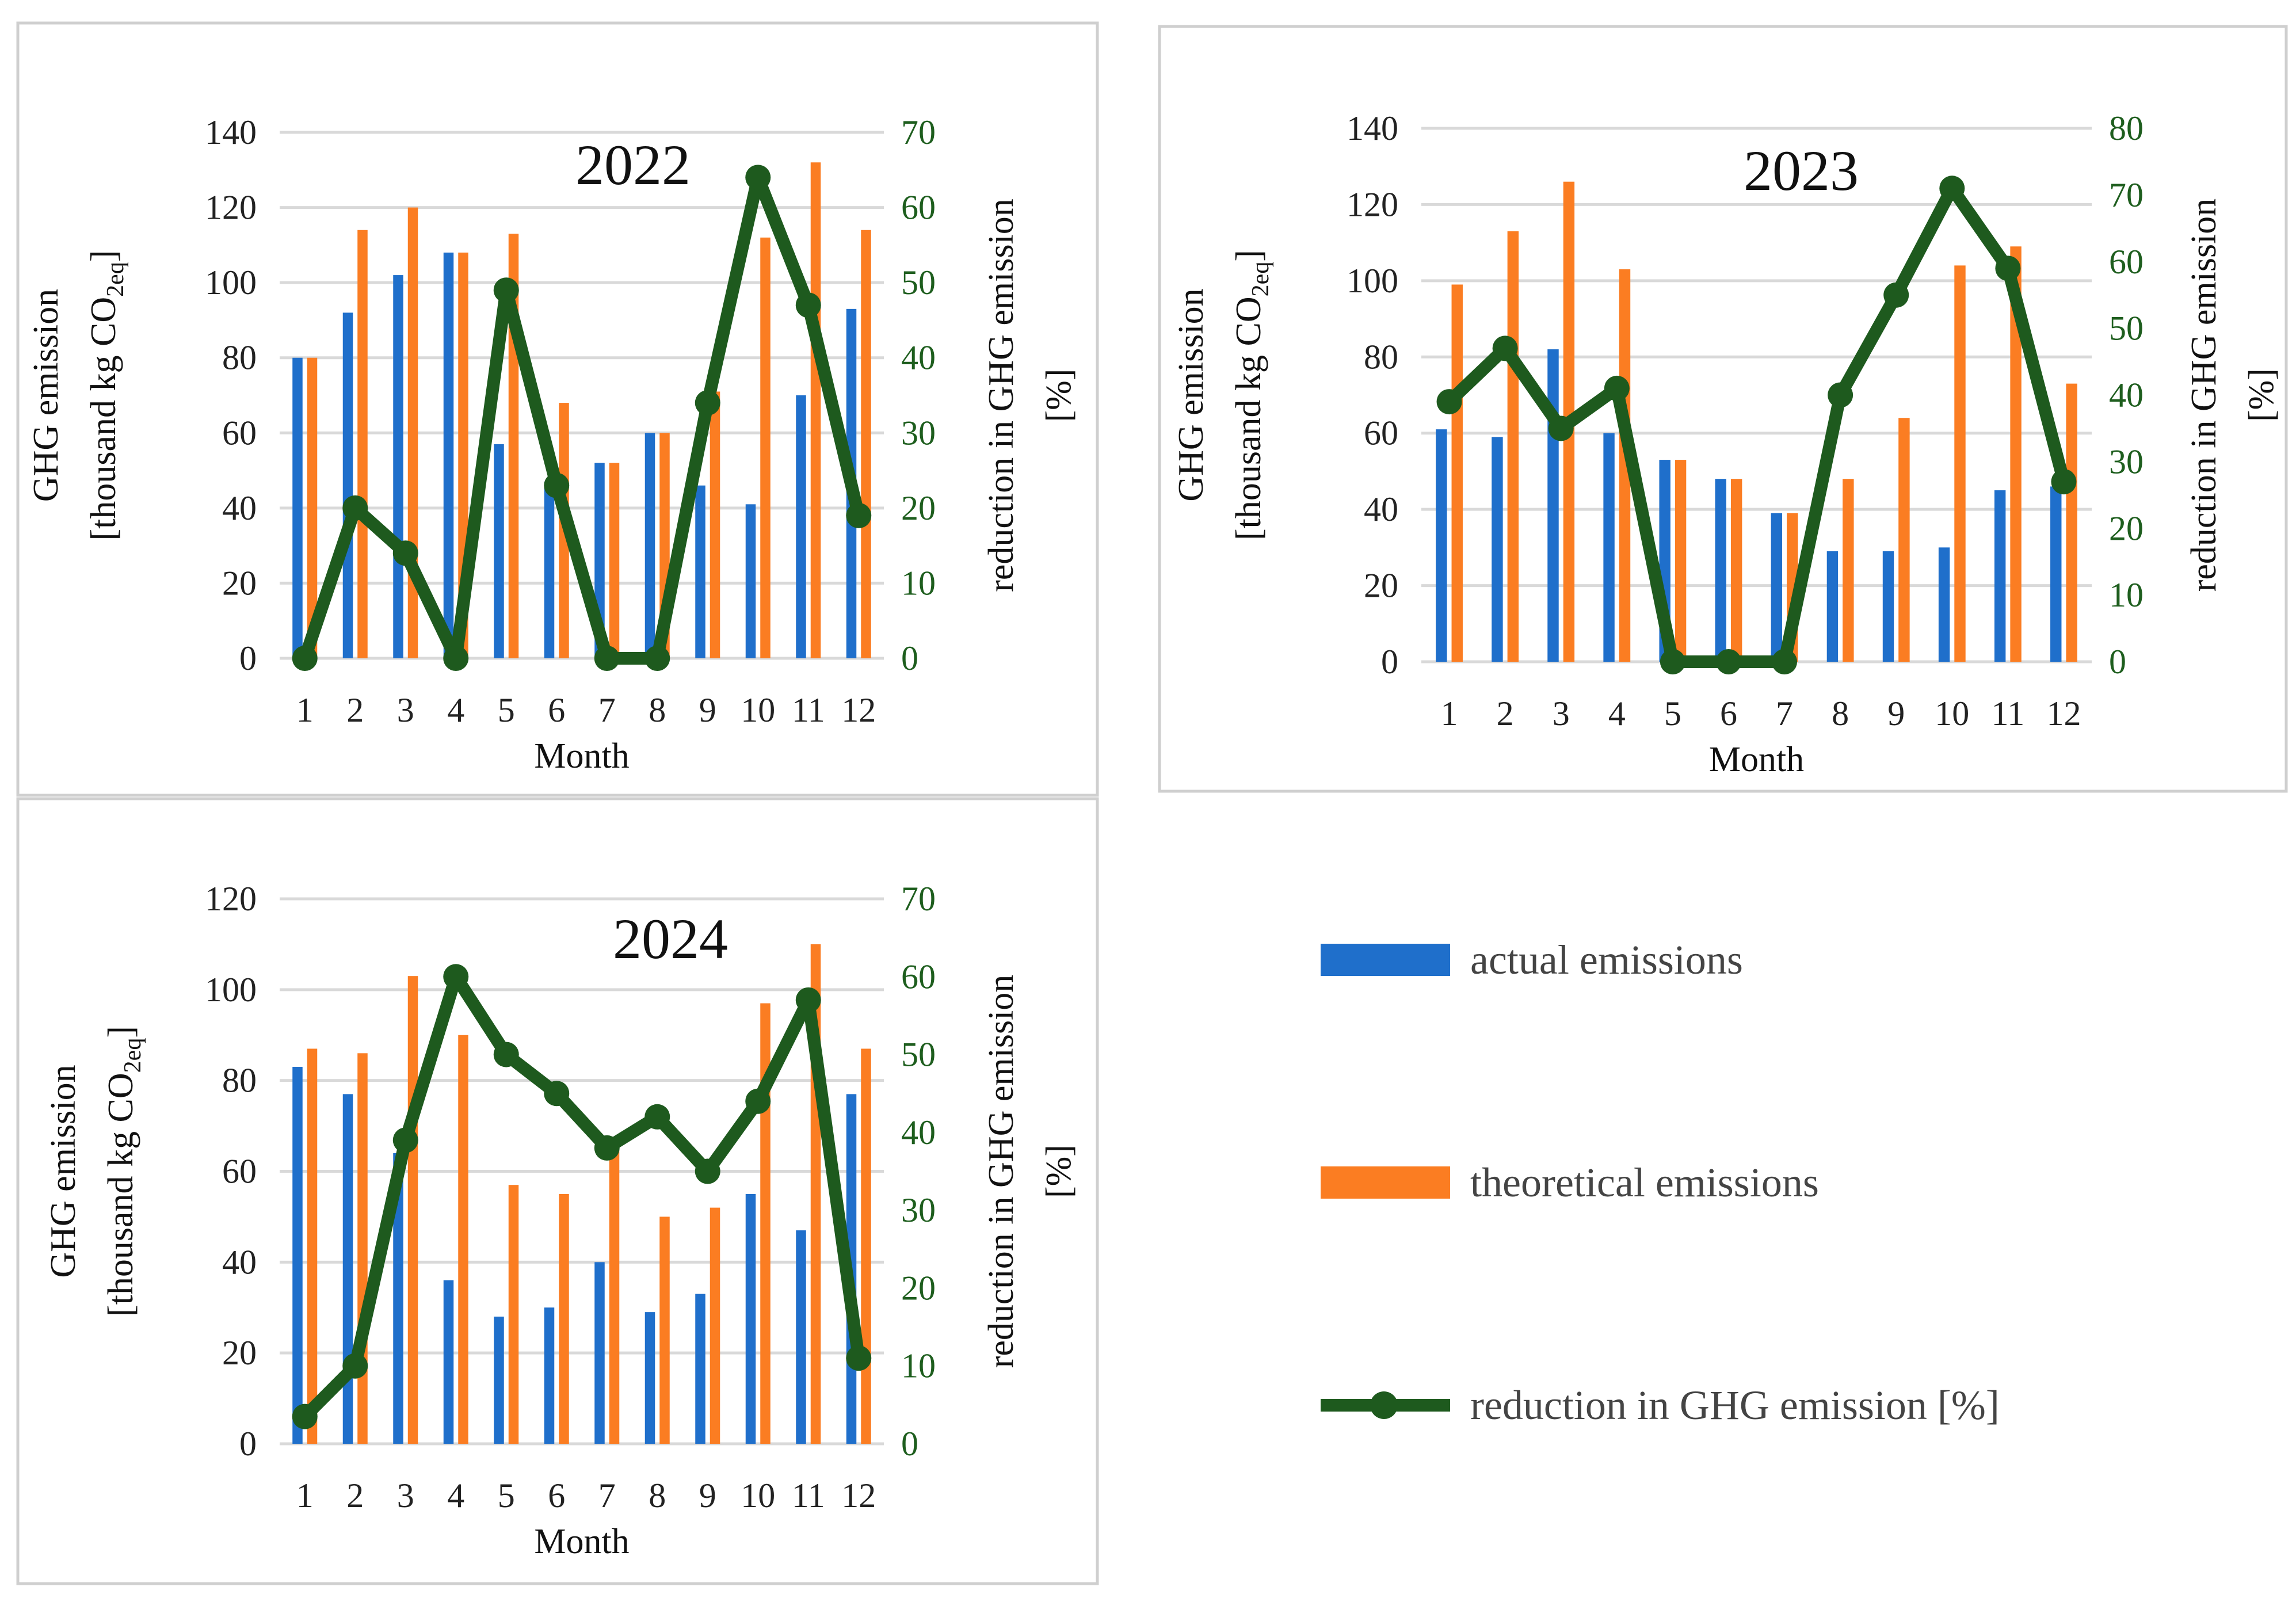 This screenshot has width=2296, height=1598. What do you see at coordinates (1757, 425) in the screenshot?
I see `reduction-line` at bounding box center [1757, 425].